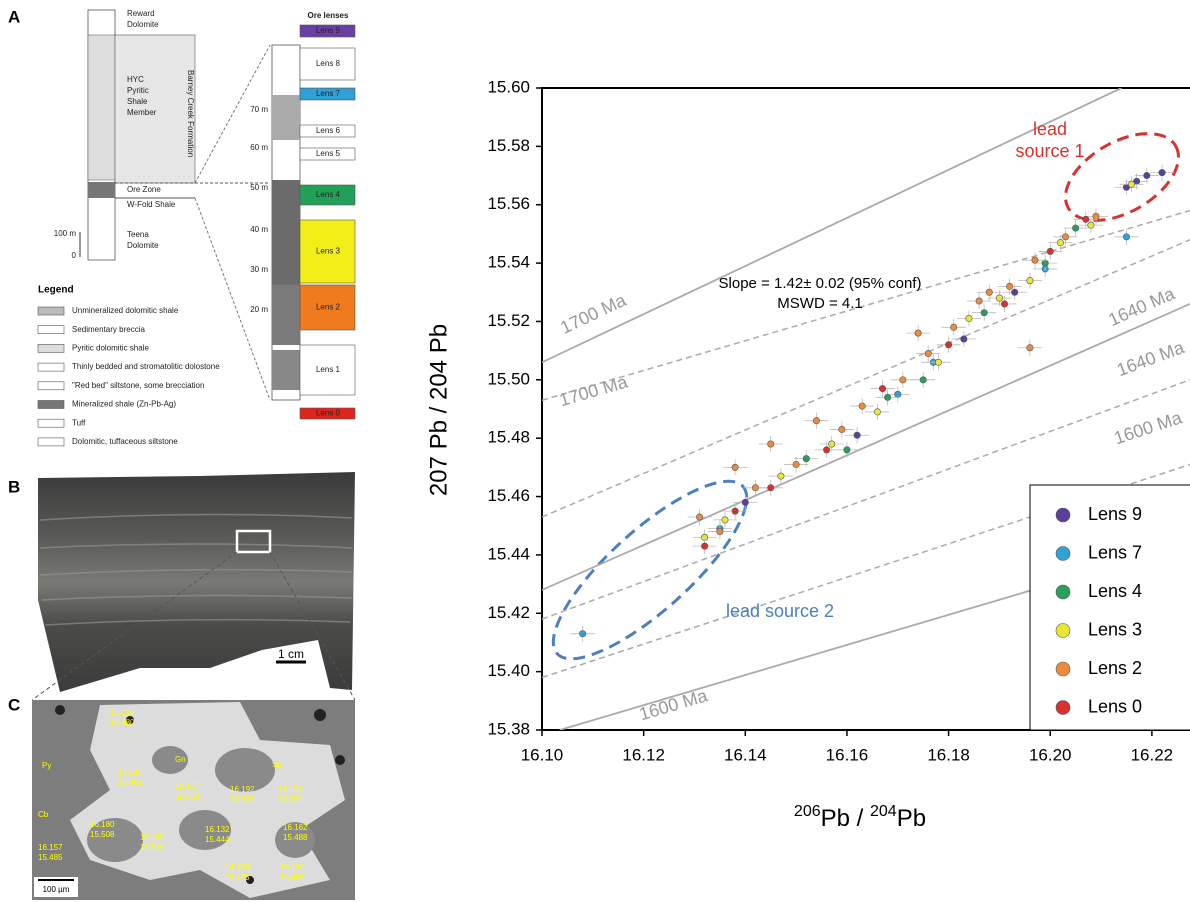  I want to click on source1-ellipse, so click(1122, 177).